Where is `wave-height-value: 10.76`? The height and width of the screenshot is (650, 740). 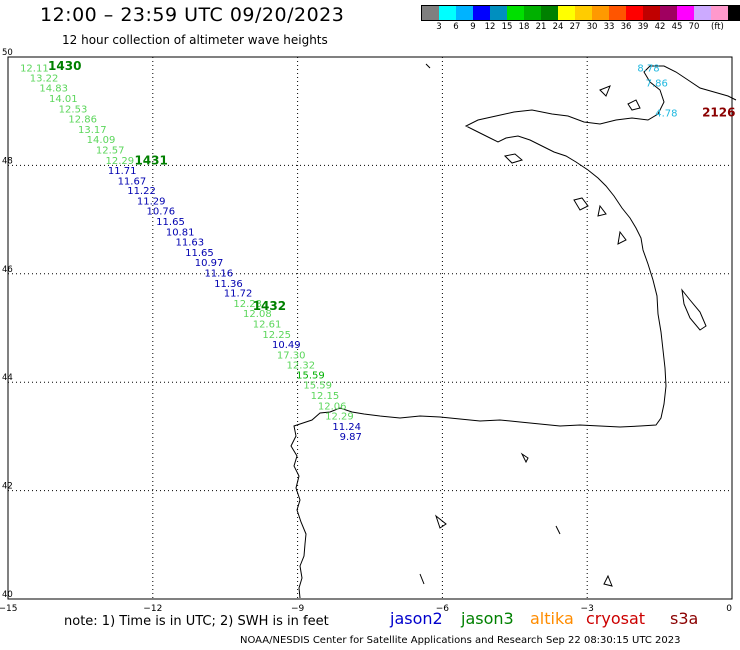 wave-height-value: 10.76 is located at coordinates (161, 212).